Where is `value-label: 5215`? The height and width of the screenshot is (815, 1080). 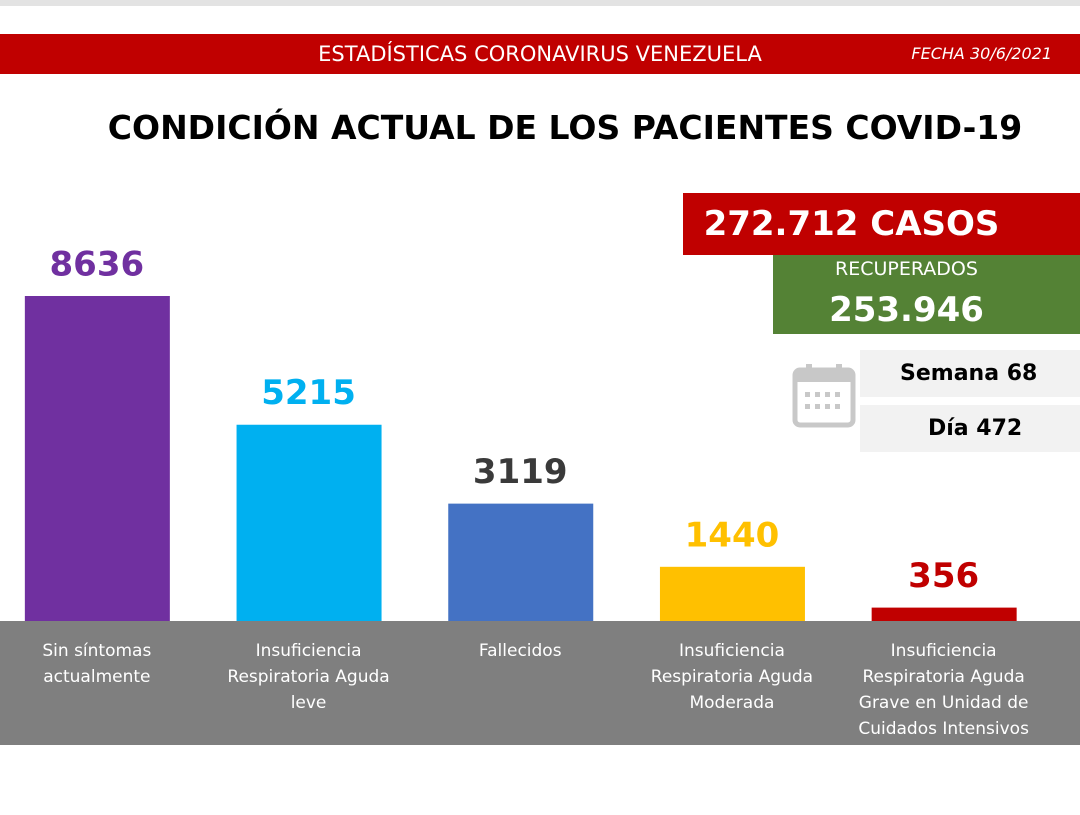
value-label: 5215 is located at coordinates (308, 393).